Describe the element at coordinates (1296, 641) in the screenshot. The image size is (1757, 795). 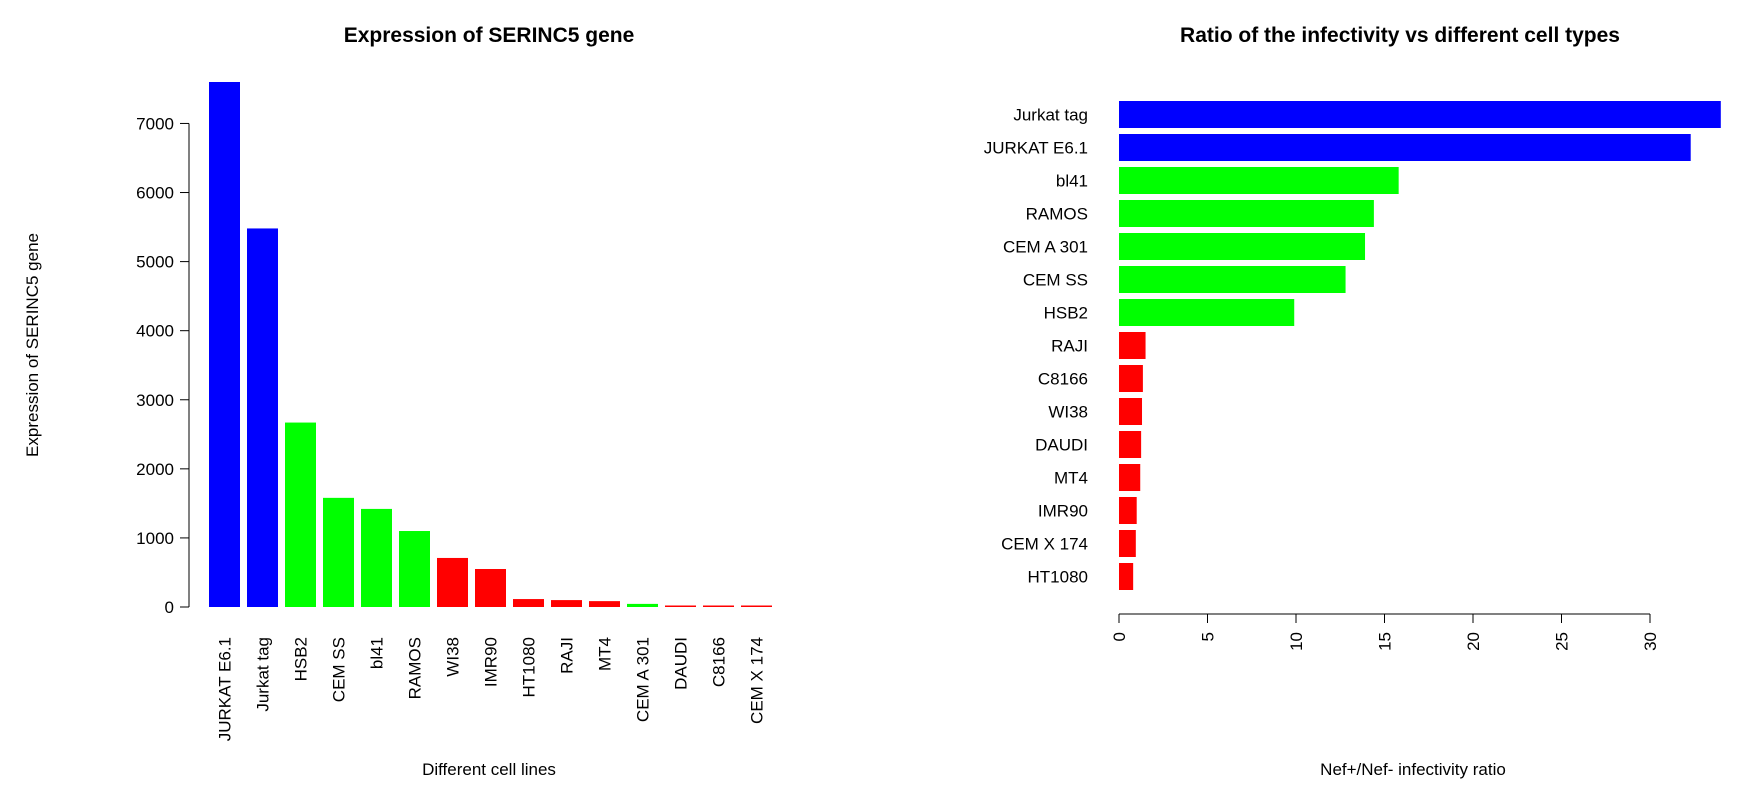
I see `x-tick-label: 10` at that location.